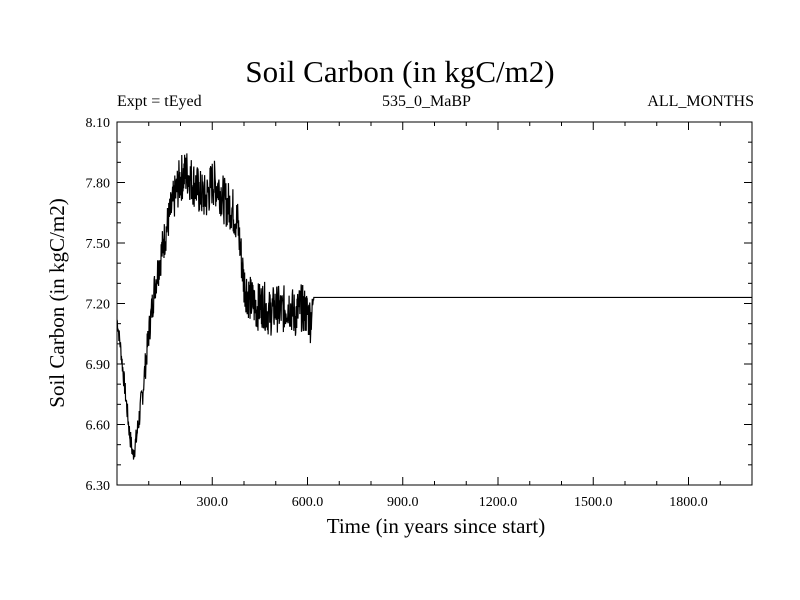  I want to click on y-tick-label: 7.20, so click(98, 305).